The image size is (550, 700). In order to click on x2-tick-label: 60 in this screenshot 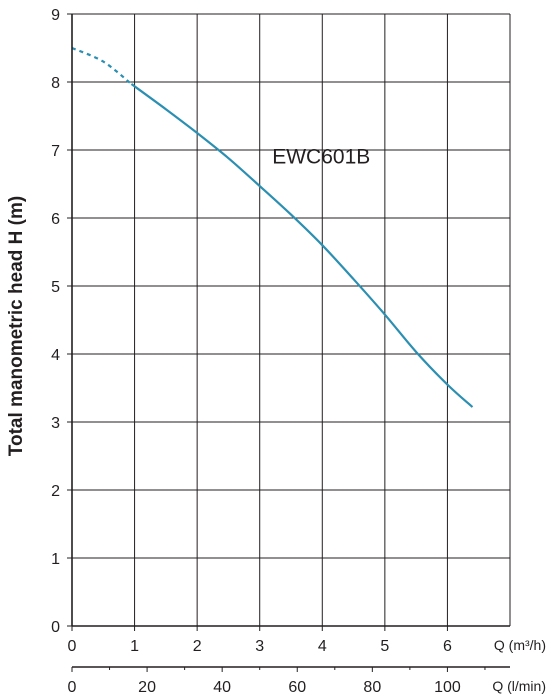, I will do `click(297, 687)`.